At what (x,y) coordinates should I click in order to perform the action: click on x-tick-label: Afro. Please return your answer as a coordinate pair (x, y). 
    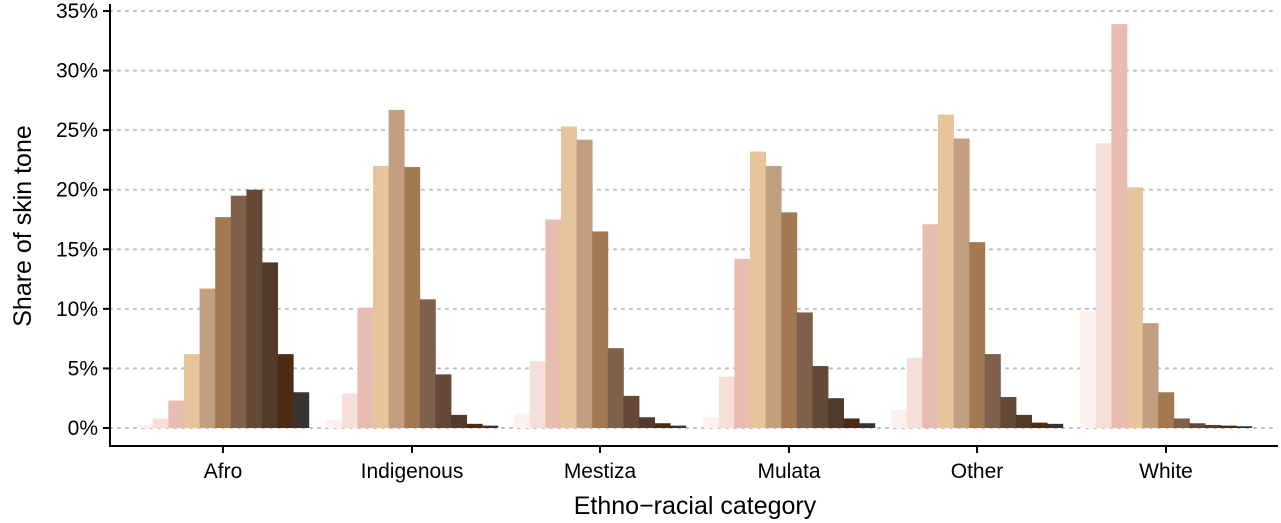
    Looking at the image, I should click on (223, 471).